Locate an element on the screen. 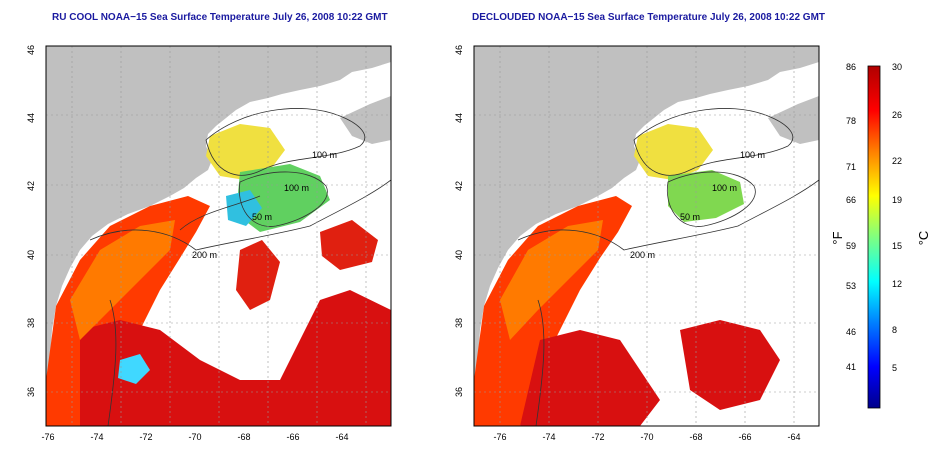 The image size is (950, 475). celsius-tick: 8 is located at coordinates (894, 330).